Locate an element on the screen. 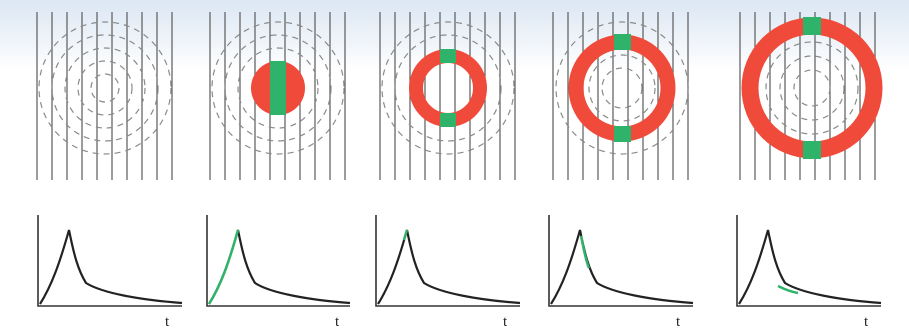  graph-5: t is located at coordinates (809, 272).